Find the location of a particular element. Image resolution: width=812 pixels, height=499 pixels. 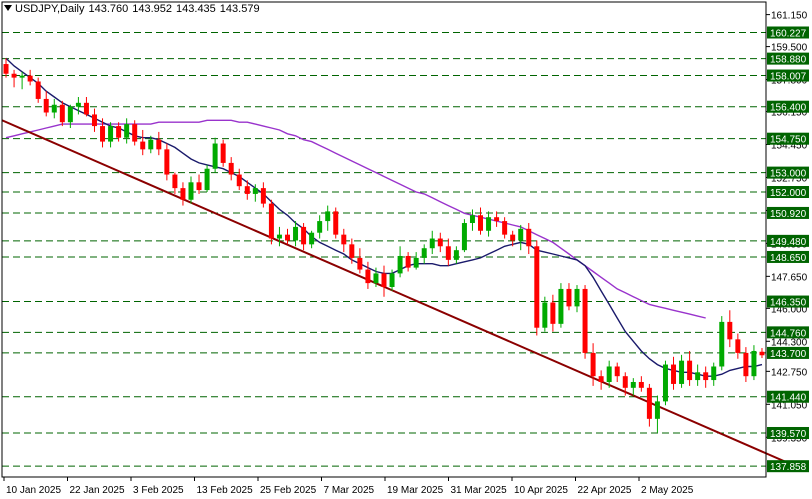

level-tag-label: 154.750 is located at coordinates (788, 140).